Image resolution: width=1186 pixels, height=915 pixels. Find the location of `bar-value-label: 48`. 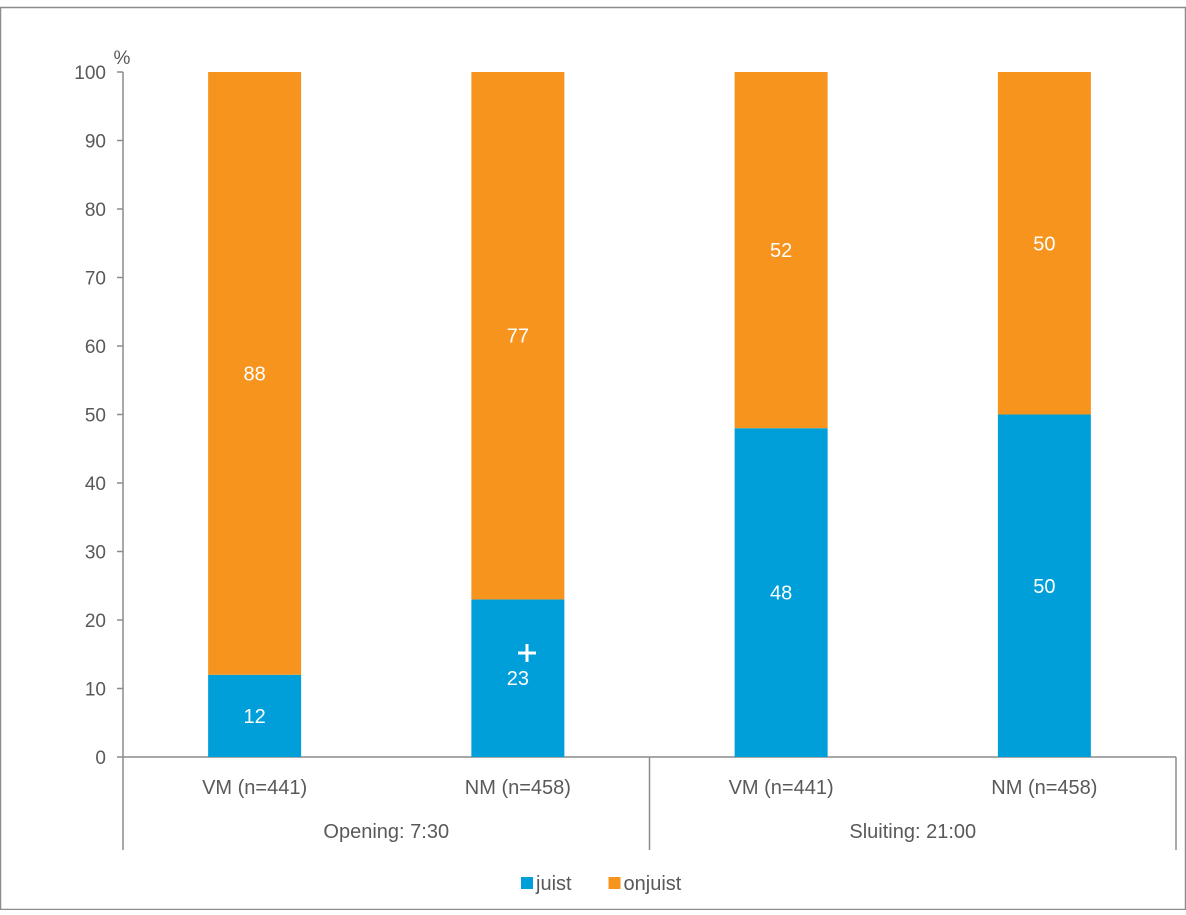

bar-value-label: 48 is located at coordinates (781, 594).